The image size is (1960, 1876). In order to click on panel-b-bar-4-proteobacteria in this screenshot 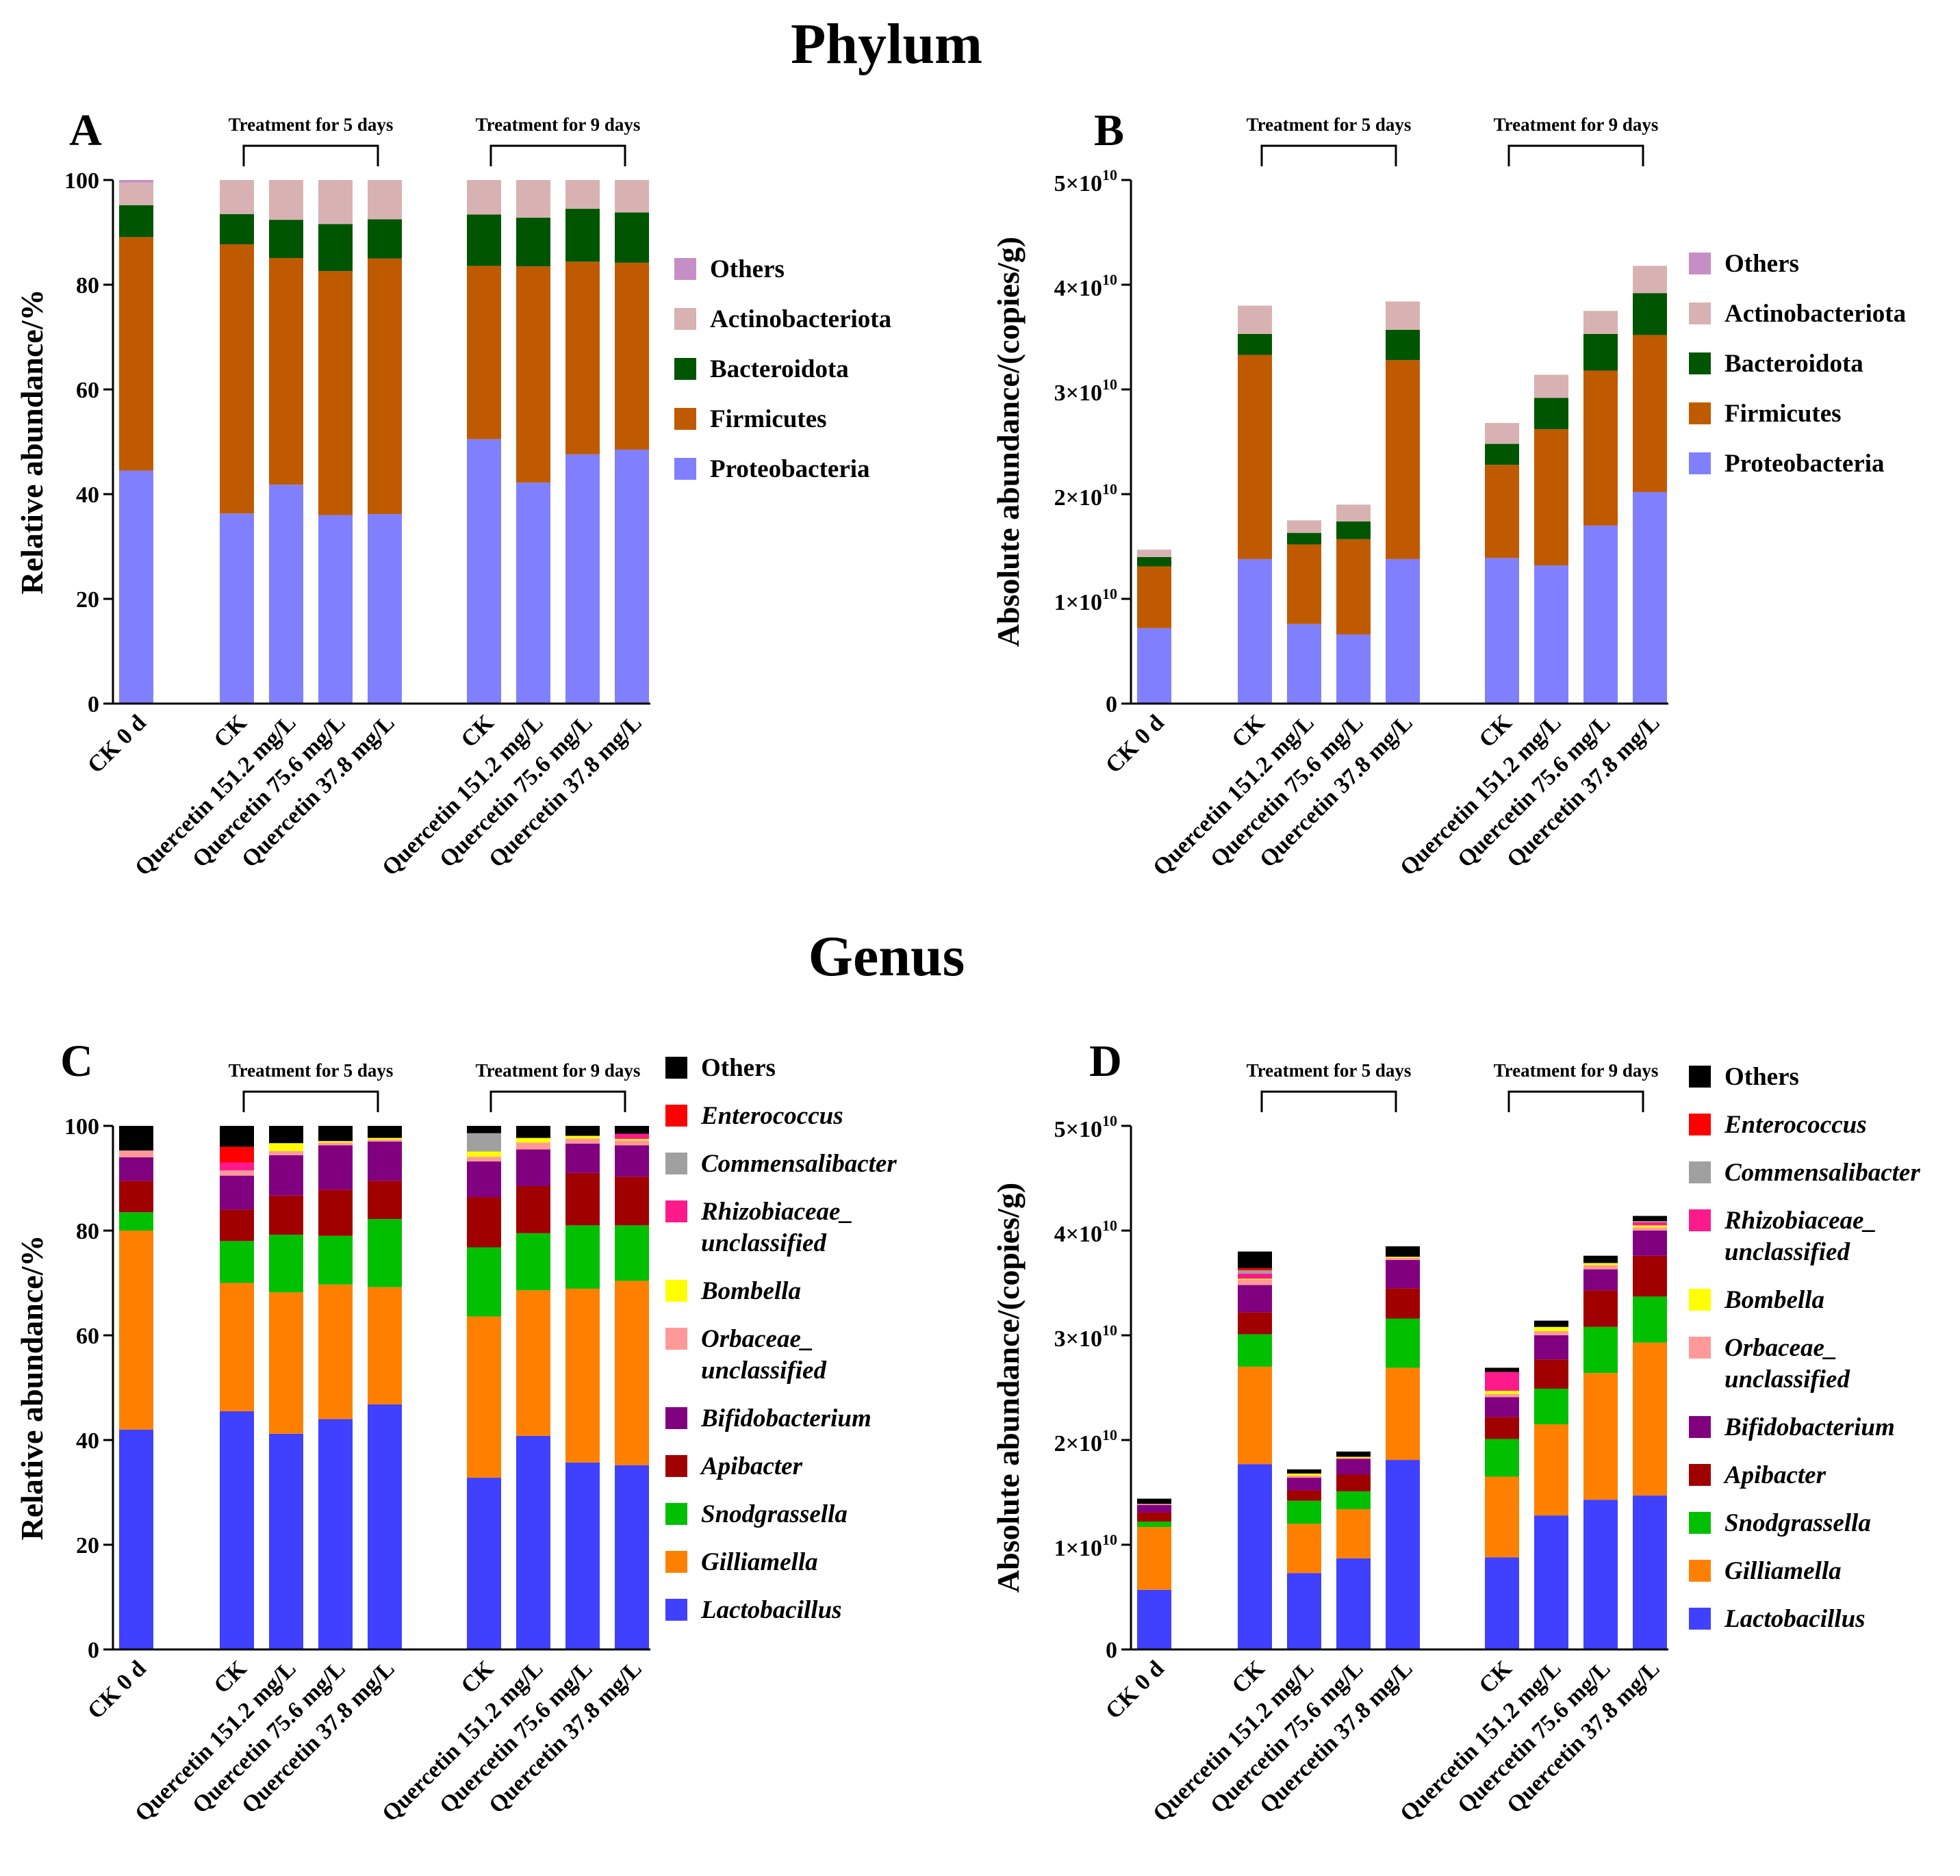, I will do `click(1403, 631)`.